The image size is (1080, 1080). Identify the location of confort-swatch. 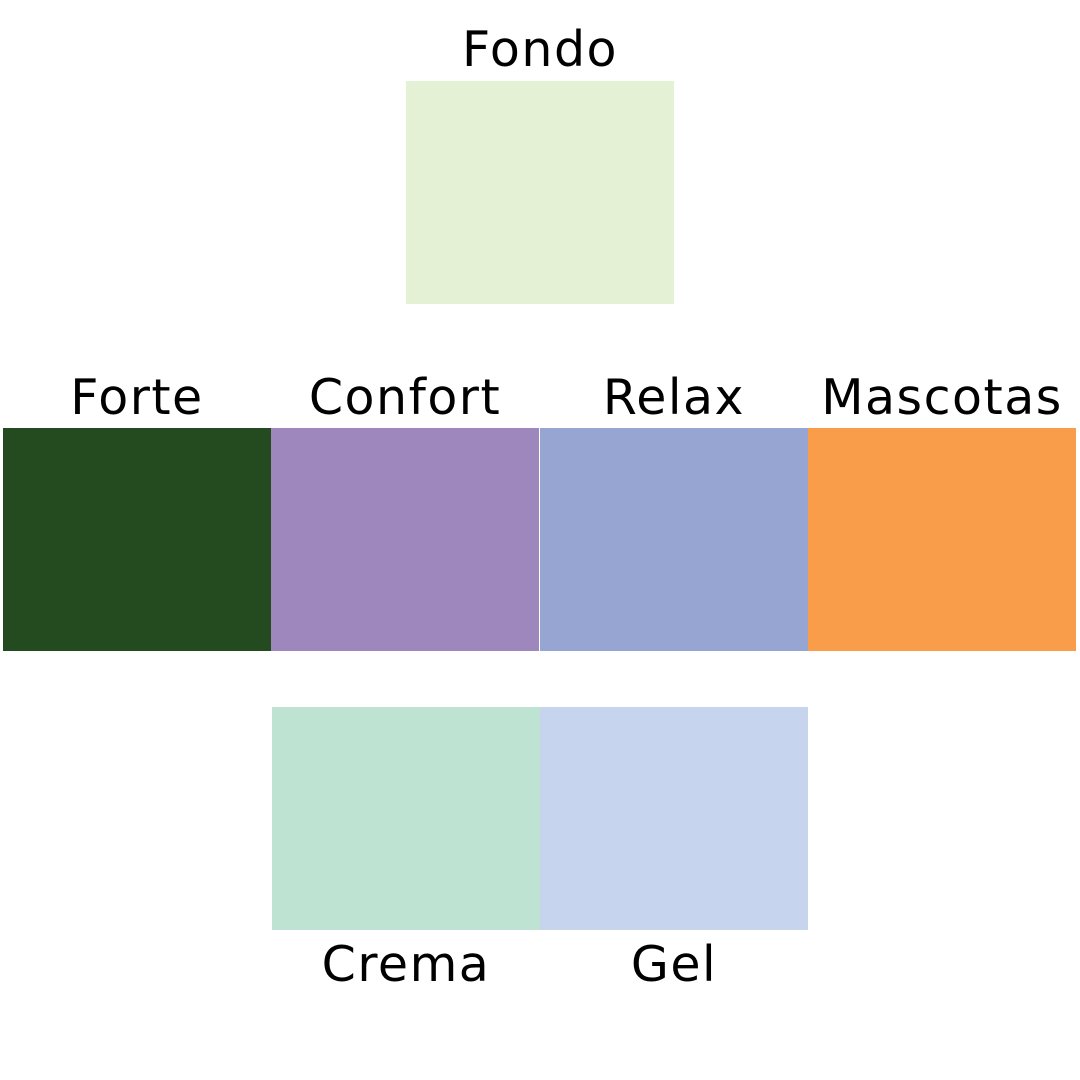
(405, 539).